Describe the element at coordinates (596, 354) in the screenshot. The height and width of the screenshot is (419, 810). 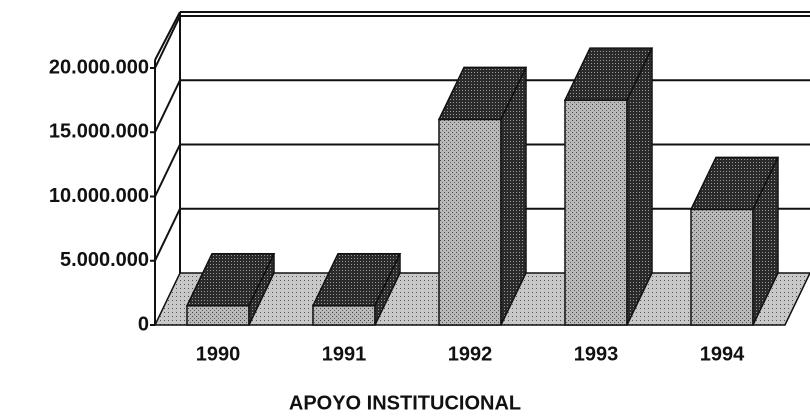
I see `x-tick-label: 1993` at that location.